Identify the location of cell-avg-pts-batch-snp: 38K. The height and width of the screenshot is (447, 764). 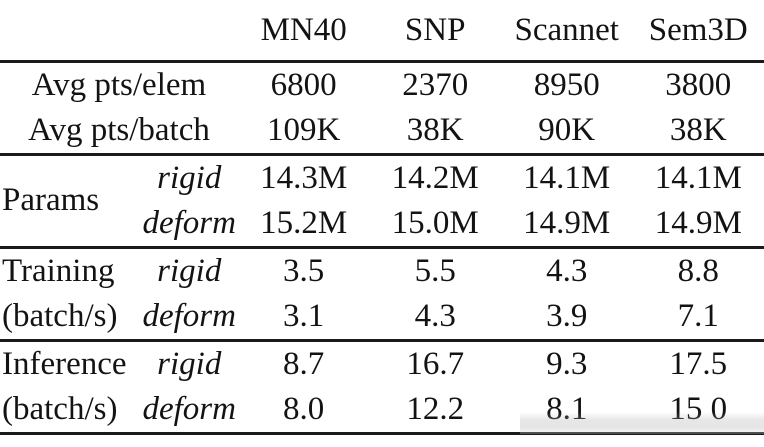
(435, 129).